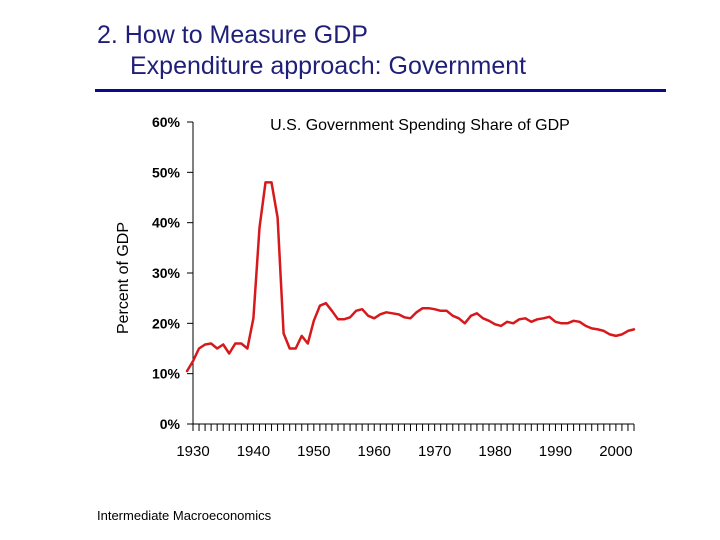 This screenshot has height=540, width=720. Describe the element at coordinates (420, 125) in the screenshot. I see `chart-title: U.S. Government Spending Share of GDP` at that location.